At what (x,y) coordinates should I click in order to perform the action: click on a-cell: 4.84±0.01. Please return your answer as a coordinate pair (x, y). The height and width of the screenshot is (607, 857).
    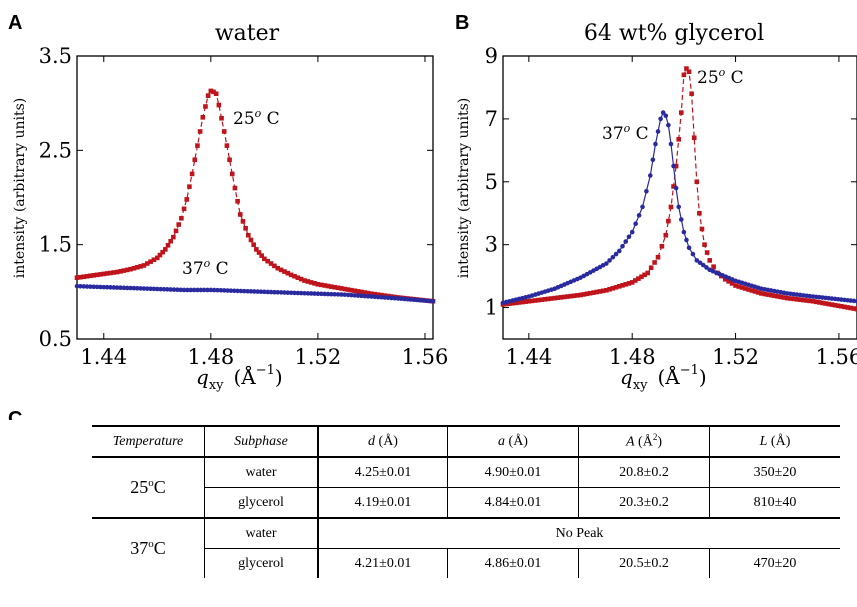
    Looking at the image, I should click on (513, 503).